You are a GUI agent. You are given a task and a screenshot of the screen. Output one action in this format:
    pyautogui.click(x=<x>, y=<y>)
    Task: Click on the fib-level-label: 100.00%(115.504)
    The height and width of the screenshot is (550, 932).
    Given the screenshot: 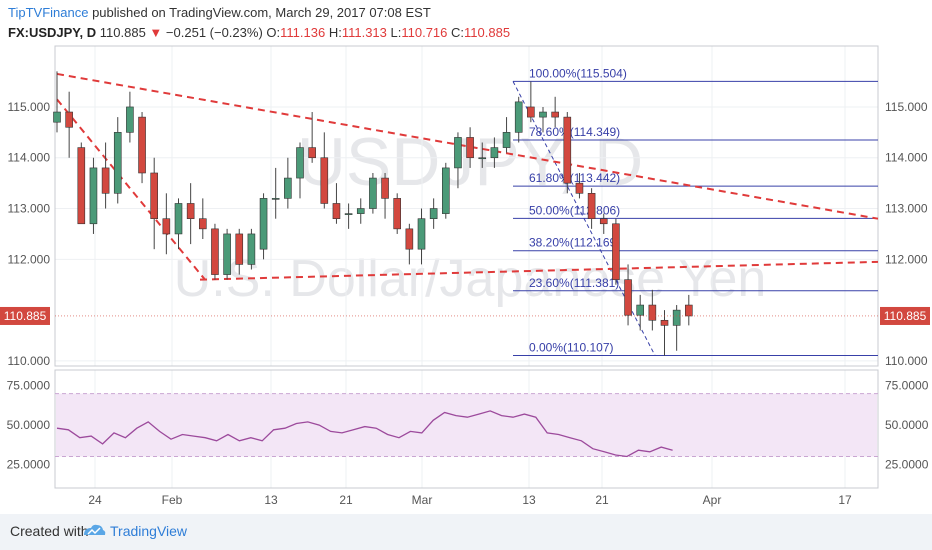 What is the action you would take?
    pyautogui.click(x=578, y=73)
    